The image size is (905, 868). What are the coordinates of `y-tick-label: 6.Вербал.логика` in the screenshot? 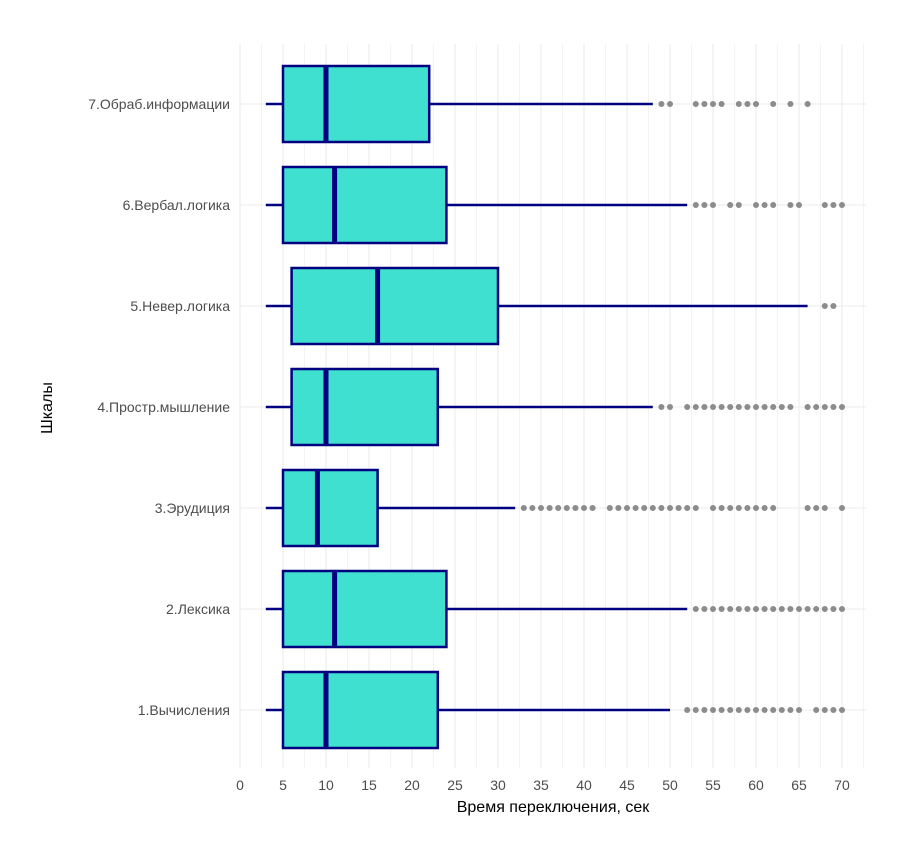 It's located at (177, 205).